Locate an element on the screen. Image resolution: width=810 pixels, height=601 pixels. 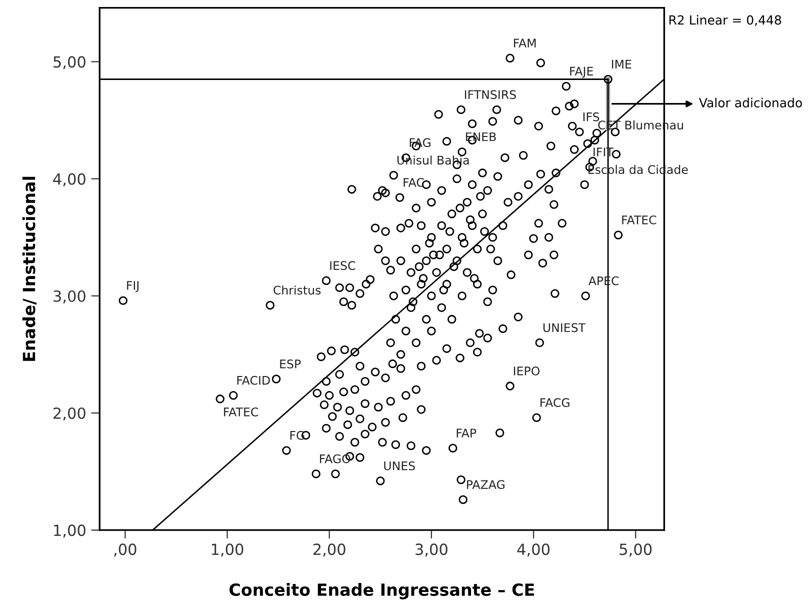
y-axis-title: Enade/ Institucional is located at coordinates (29, 268).